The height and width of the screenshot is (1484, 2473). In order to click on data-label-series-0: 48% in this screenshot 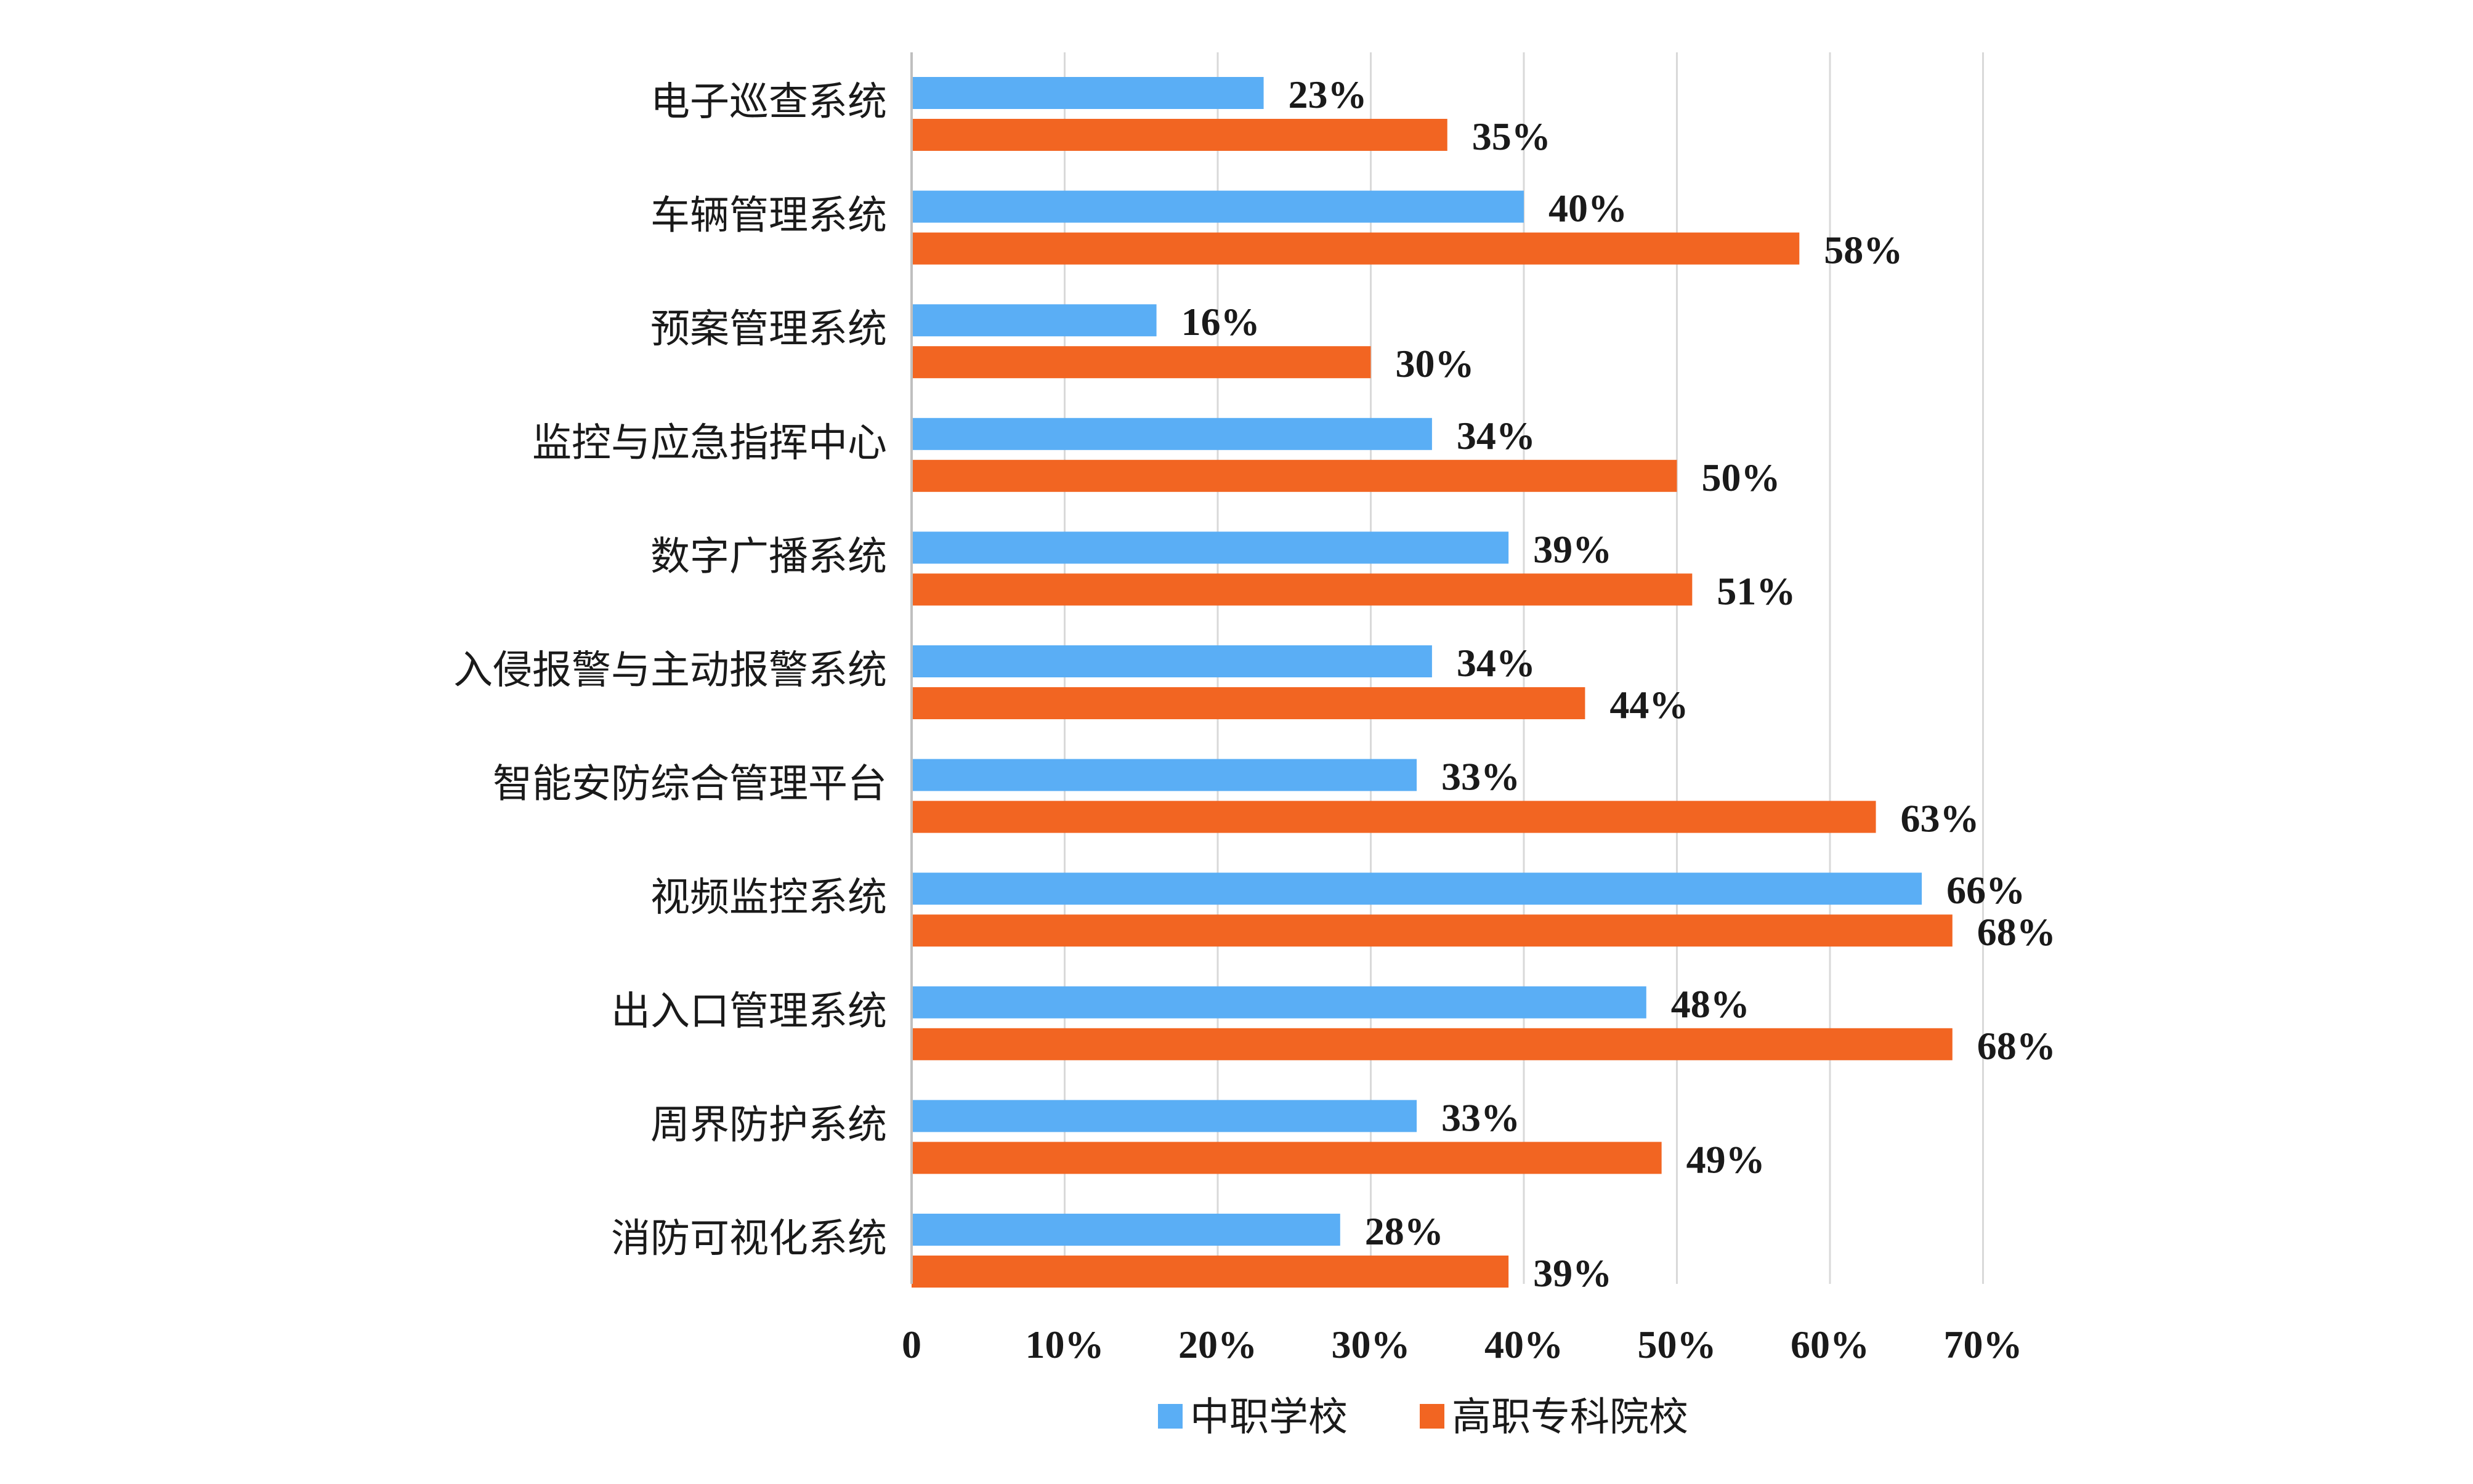, I will do `click(1710, 1004)`.